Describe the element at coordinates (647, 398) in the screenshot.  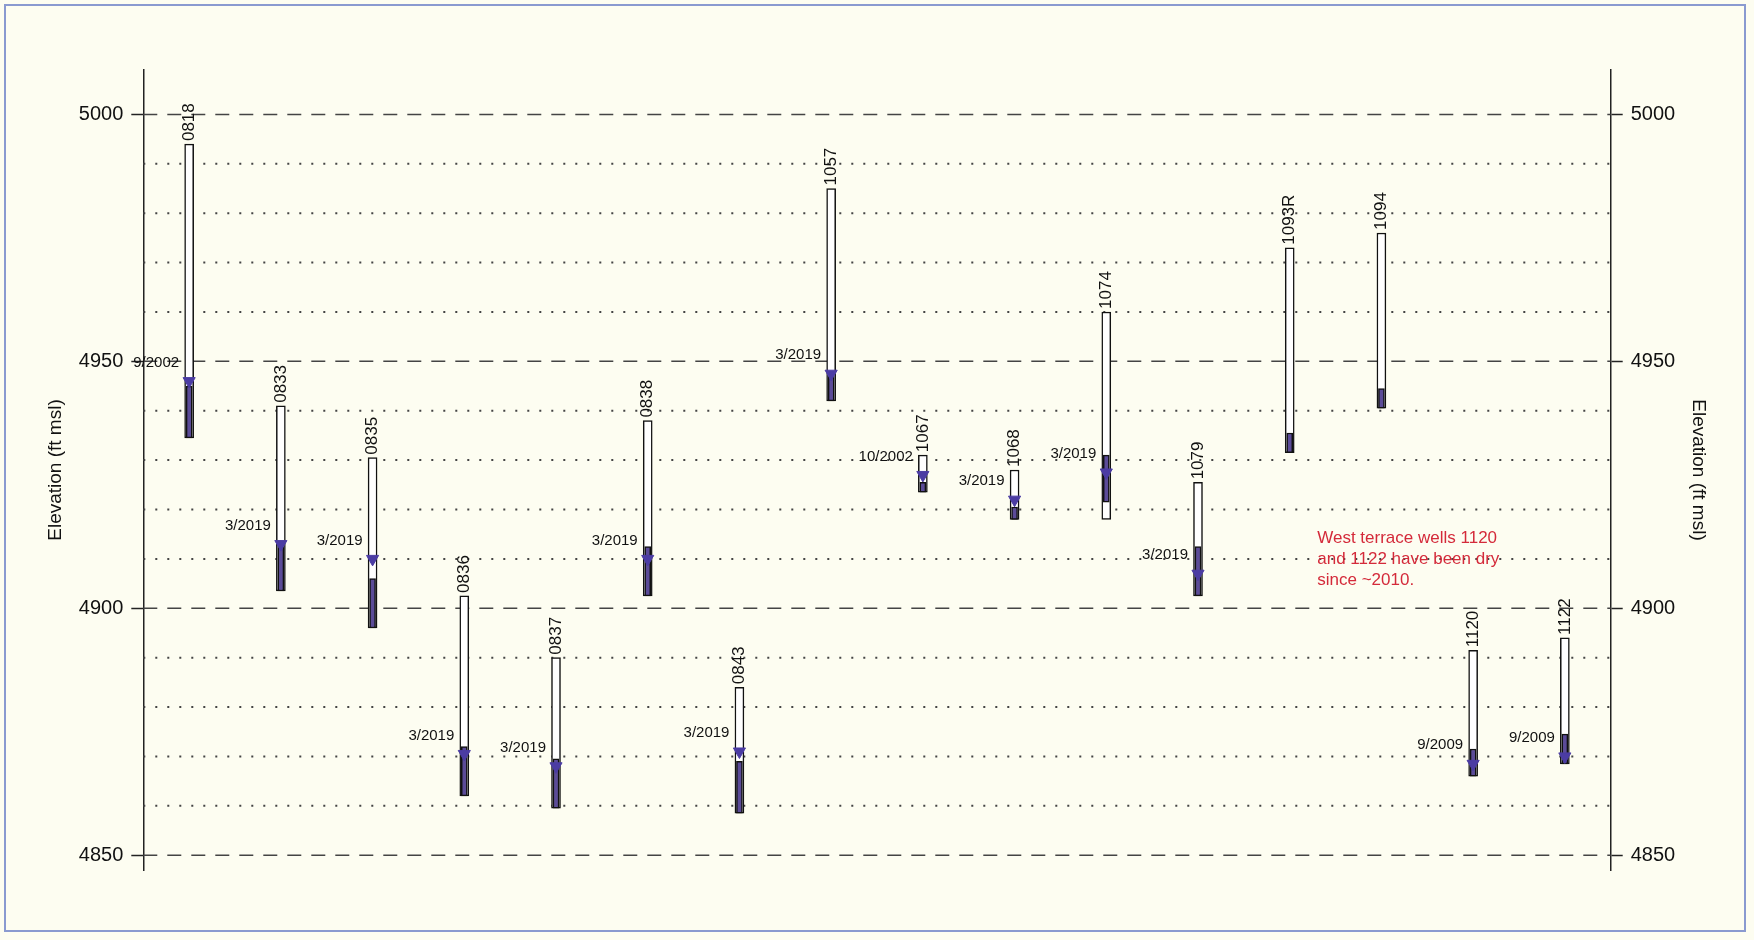
I see `x-tick-label: 0838` at that location.